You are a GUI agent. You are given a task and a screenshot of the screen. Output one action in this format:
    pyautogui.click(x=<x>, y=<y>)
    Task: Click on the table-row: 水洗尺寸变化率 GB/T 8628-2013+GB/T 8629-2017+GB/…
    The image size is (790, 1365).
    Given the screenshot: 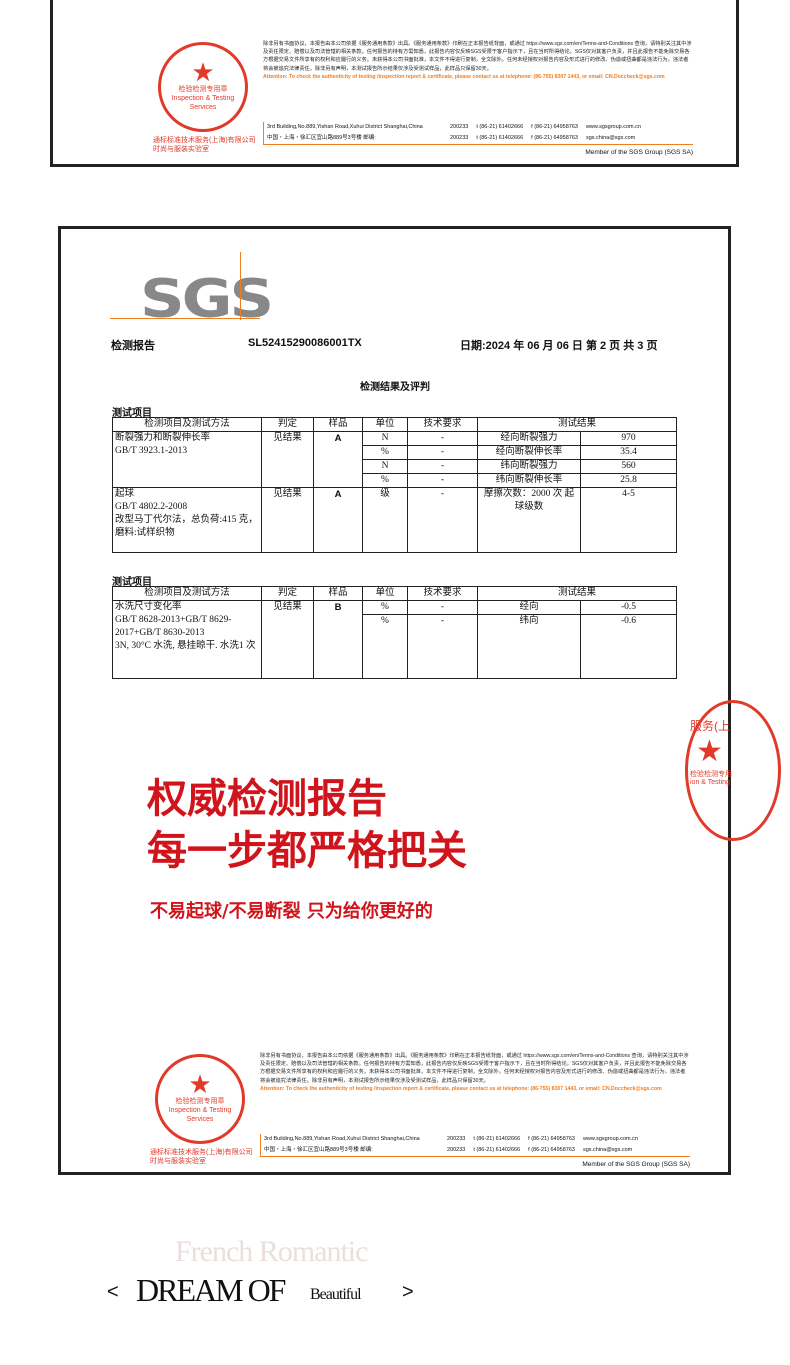 What is the action you would take?
    pyautogui.click(x=394, y=639)
    